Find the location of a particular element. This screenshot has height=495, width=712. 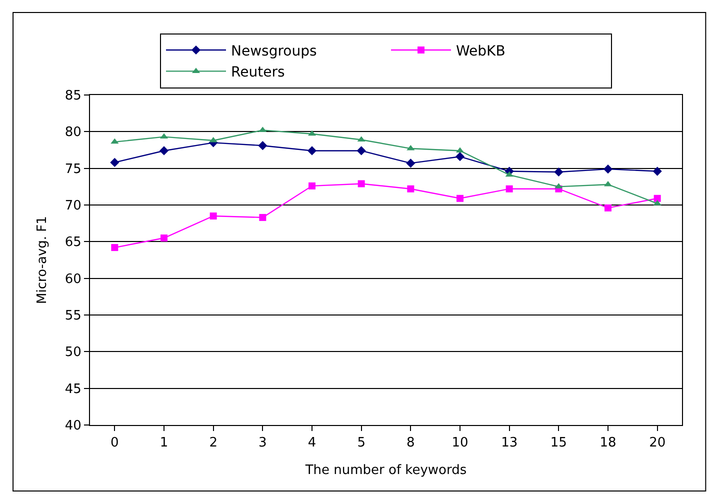

legend-label: Newsgroups is located at coordinates (274, 51).